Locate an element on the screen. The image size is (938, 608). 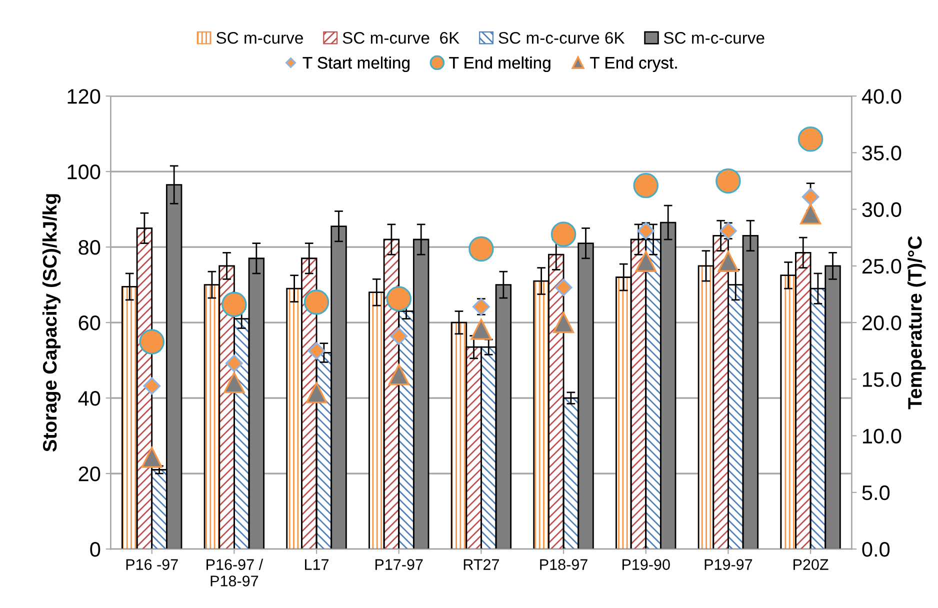
x-tick-label: P20Z is located at coordinates (811, 564).